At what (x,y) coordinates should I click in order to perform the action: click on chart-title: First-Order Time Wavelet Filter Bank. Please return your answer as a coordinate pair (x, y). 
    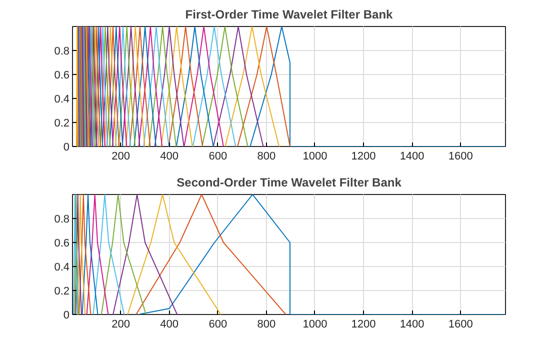
    Looking at the image, I should click on (289, 15).